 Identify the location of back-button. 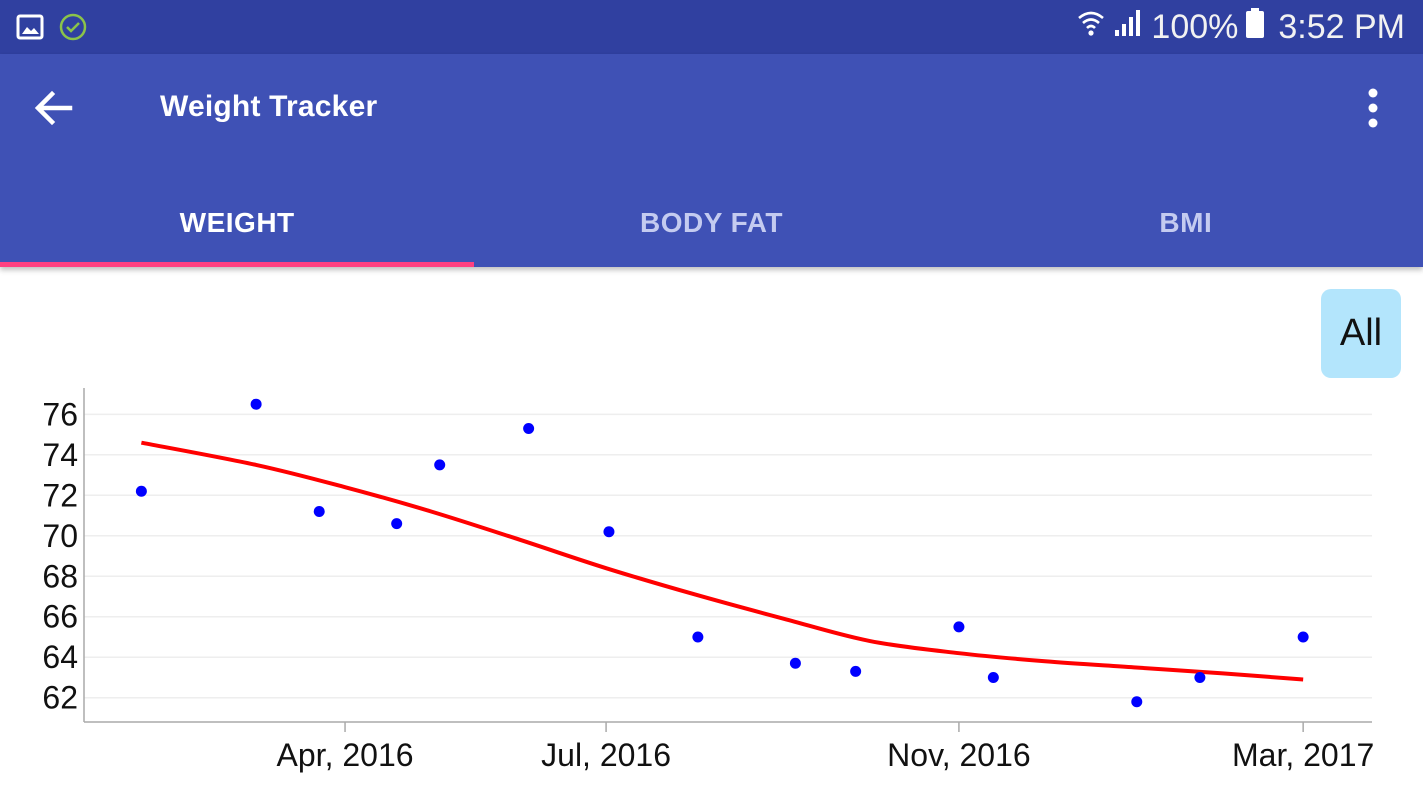
(54, 110).